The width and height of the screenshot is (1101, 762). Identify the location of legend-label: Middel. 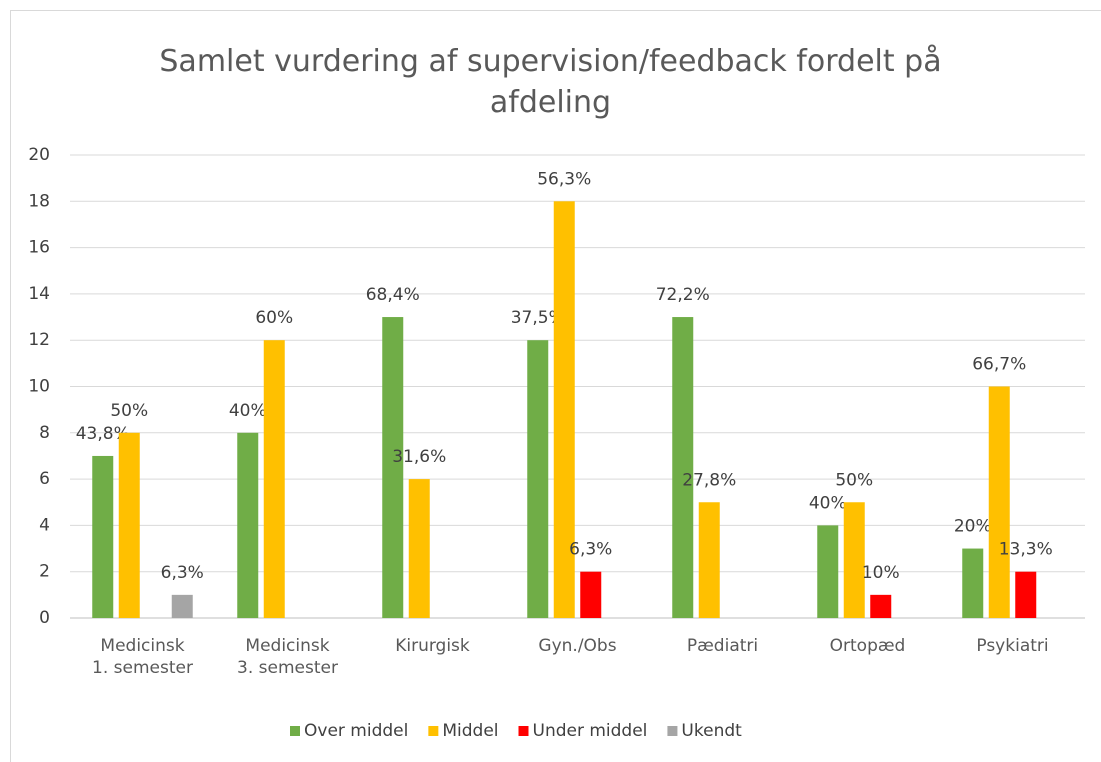
(470, 731).